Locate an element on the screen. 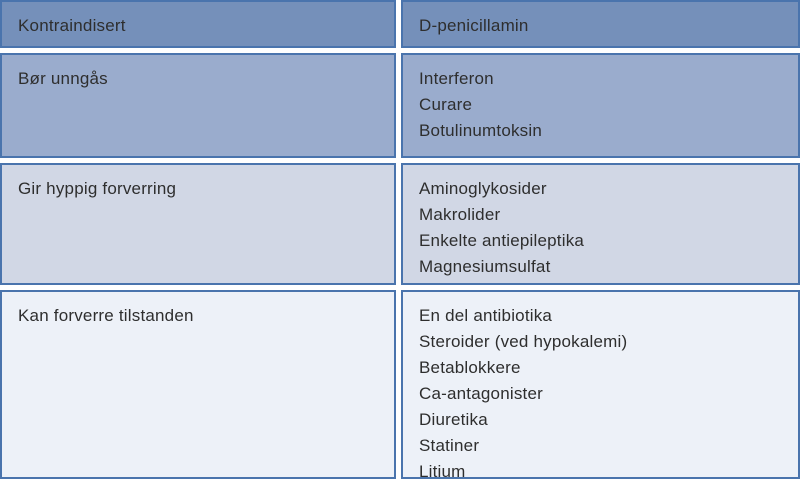 This screenshot has height=479, width=800. drug-item: En del antibiotika is located at coordinates (486, 315).